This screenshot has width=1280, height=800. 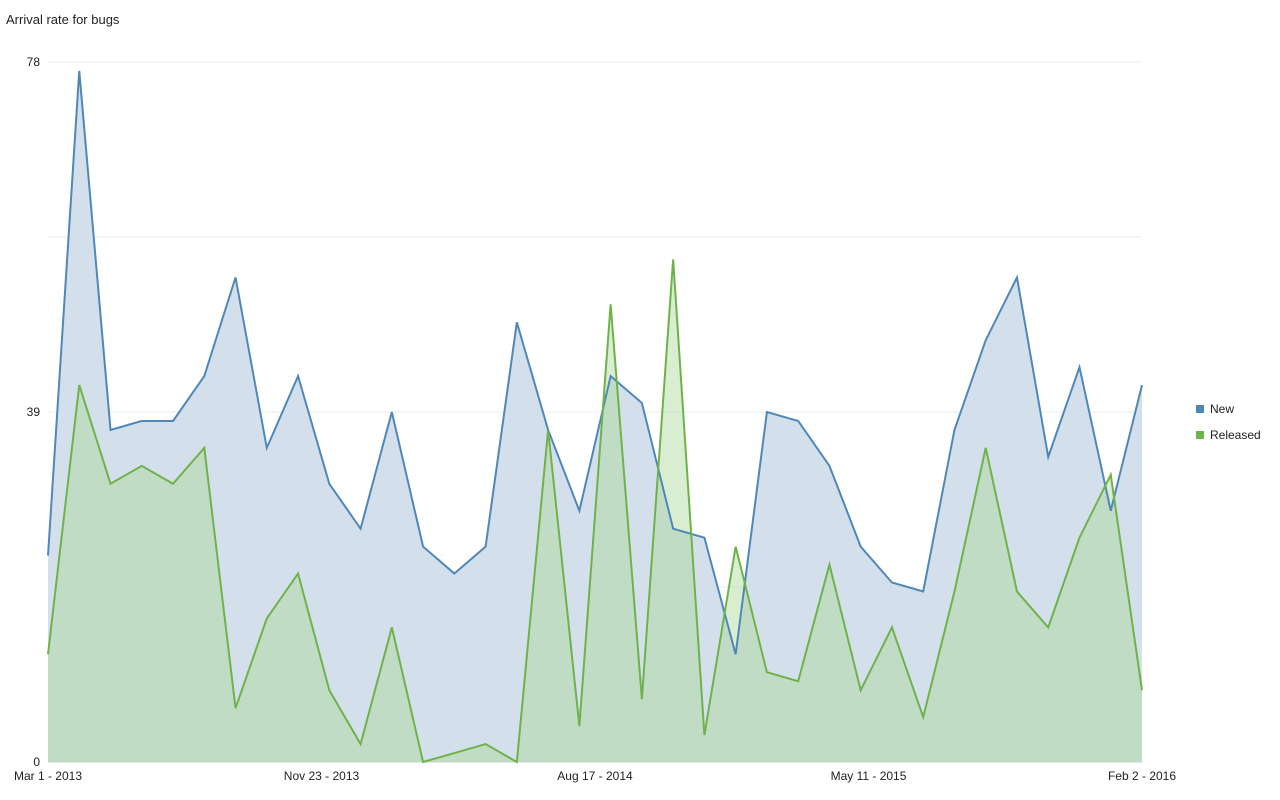 What do you see at coordinates (34, 412) in the screenshot?
I see `y-tick-label: 39` at bounding box center [34, 412].